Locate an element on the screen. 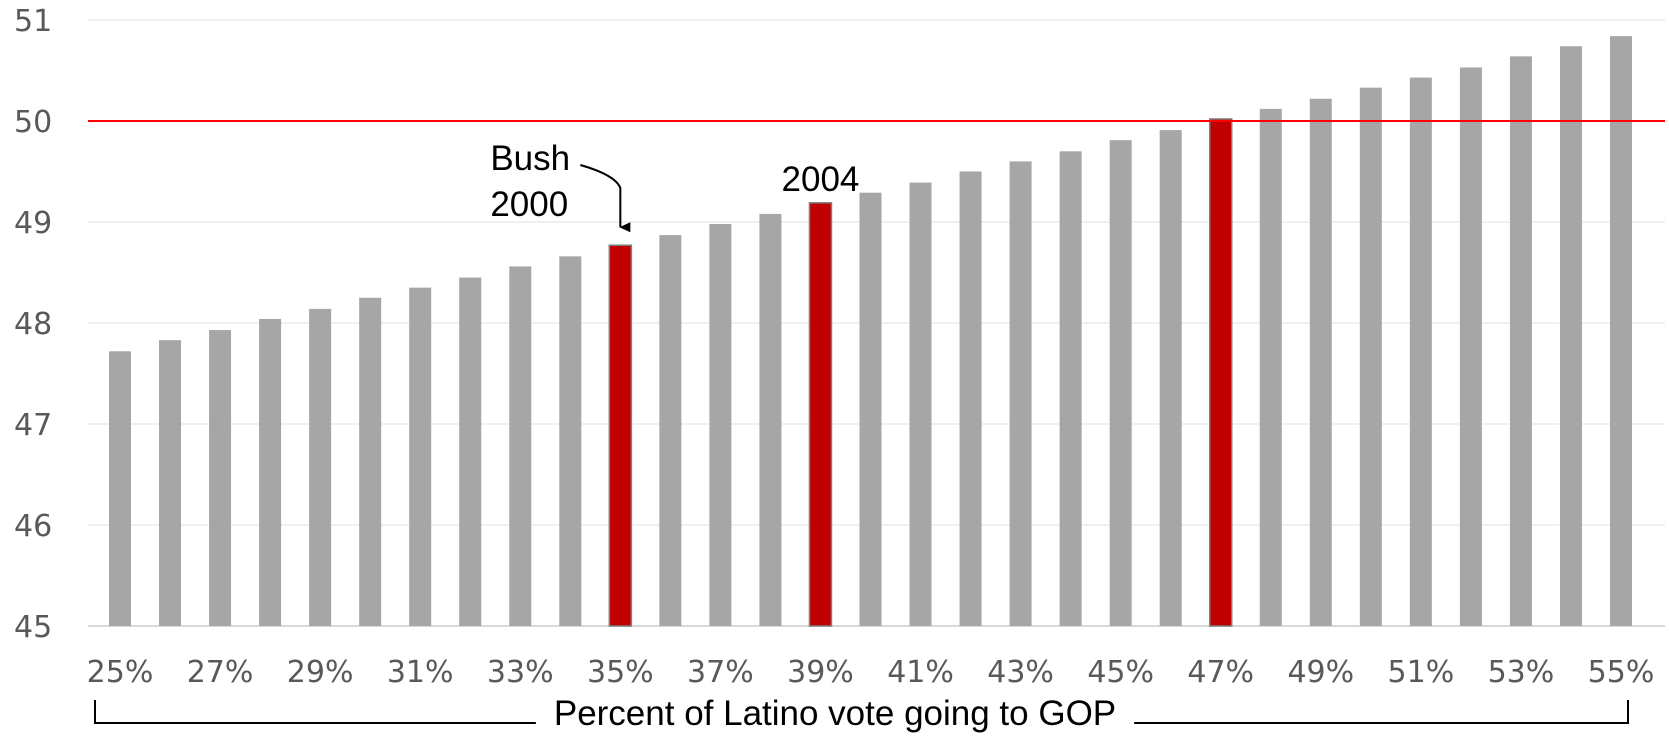 The height and width of the screenshot is (739, 1669). annotation-2004: 2004 is located at coordinates (821, 179).